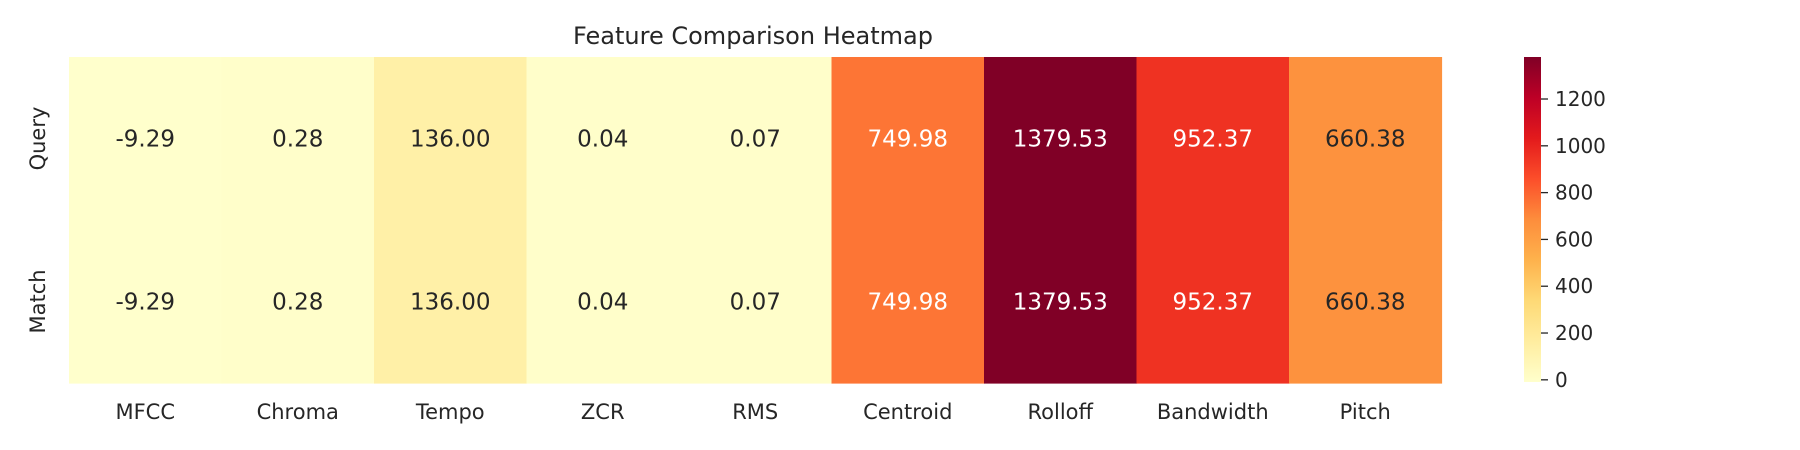 The height and width of the screenshot is (450, 1800). Describe the element at coordinates (1213, 412) in the screenshot. I see `x-tick-label: Bandwidth` at that location.